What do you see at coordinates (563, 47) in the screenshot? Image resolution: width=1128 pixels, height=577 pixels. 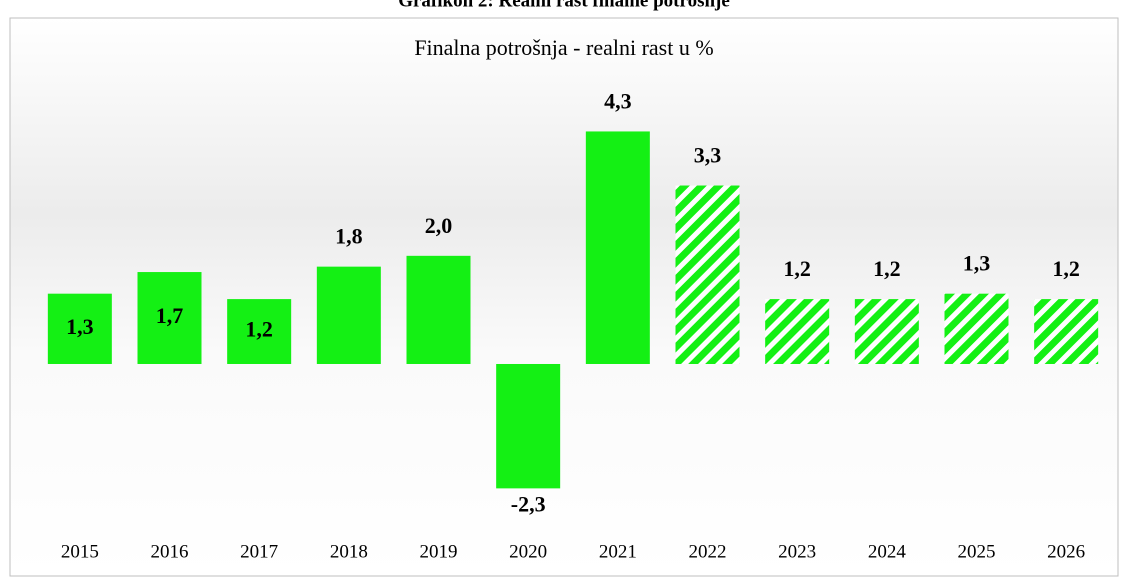 I see `chart-title: Finalna potrošnja - realni rast u %` at bounding box center [563, 47].